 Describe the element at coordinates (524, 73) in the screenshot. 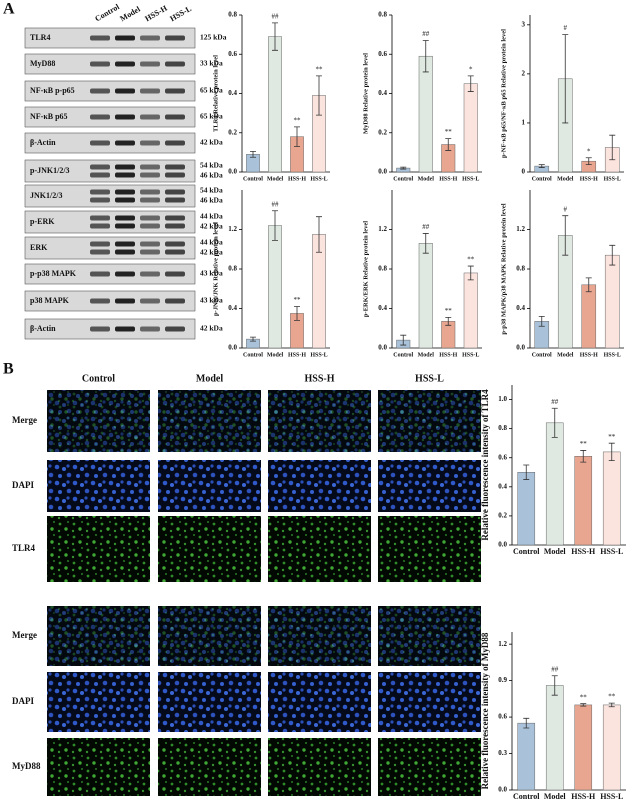

I see `y-tick-label: 2` at that location.